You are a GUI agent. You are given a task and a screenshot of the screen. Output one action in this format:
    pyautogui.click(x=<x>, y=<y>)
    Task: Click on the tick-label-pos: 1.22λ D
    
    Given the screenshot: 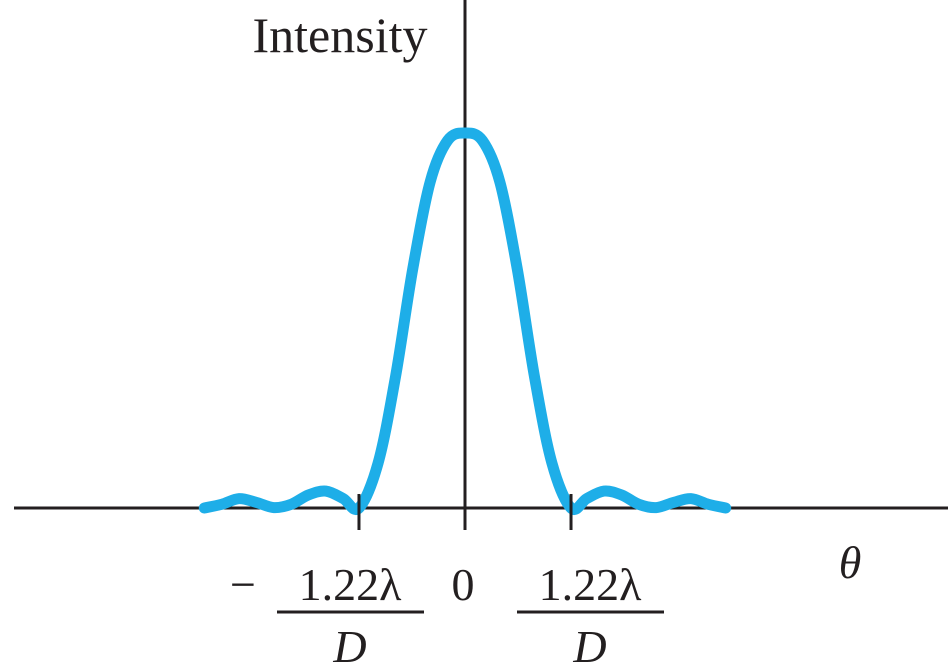 What is the action you would take?
    pyautogui.click(x=590, y=615)
    